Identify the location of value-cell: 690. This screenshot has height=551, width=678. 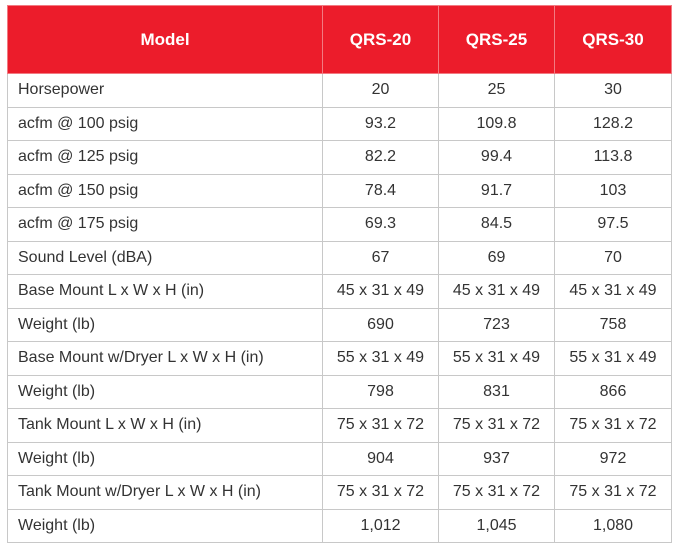
(380, 324).